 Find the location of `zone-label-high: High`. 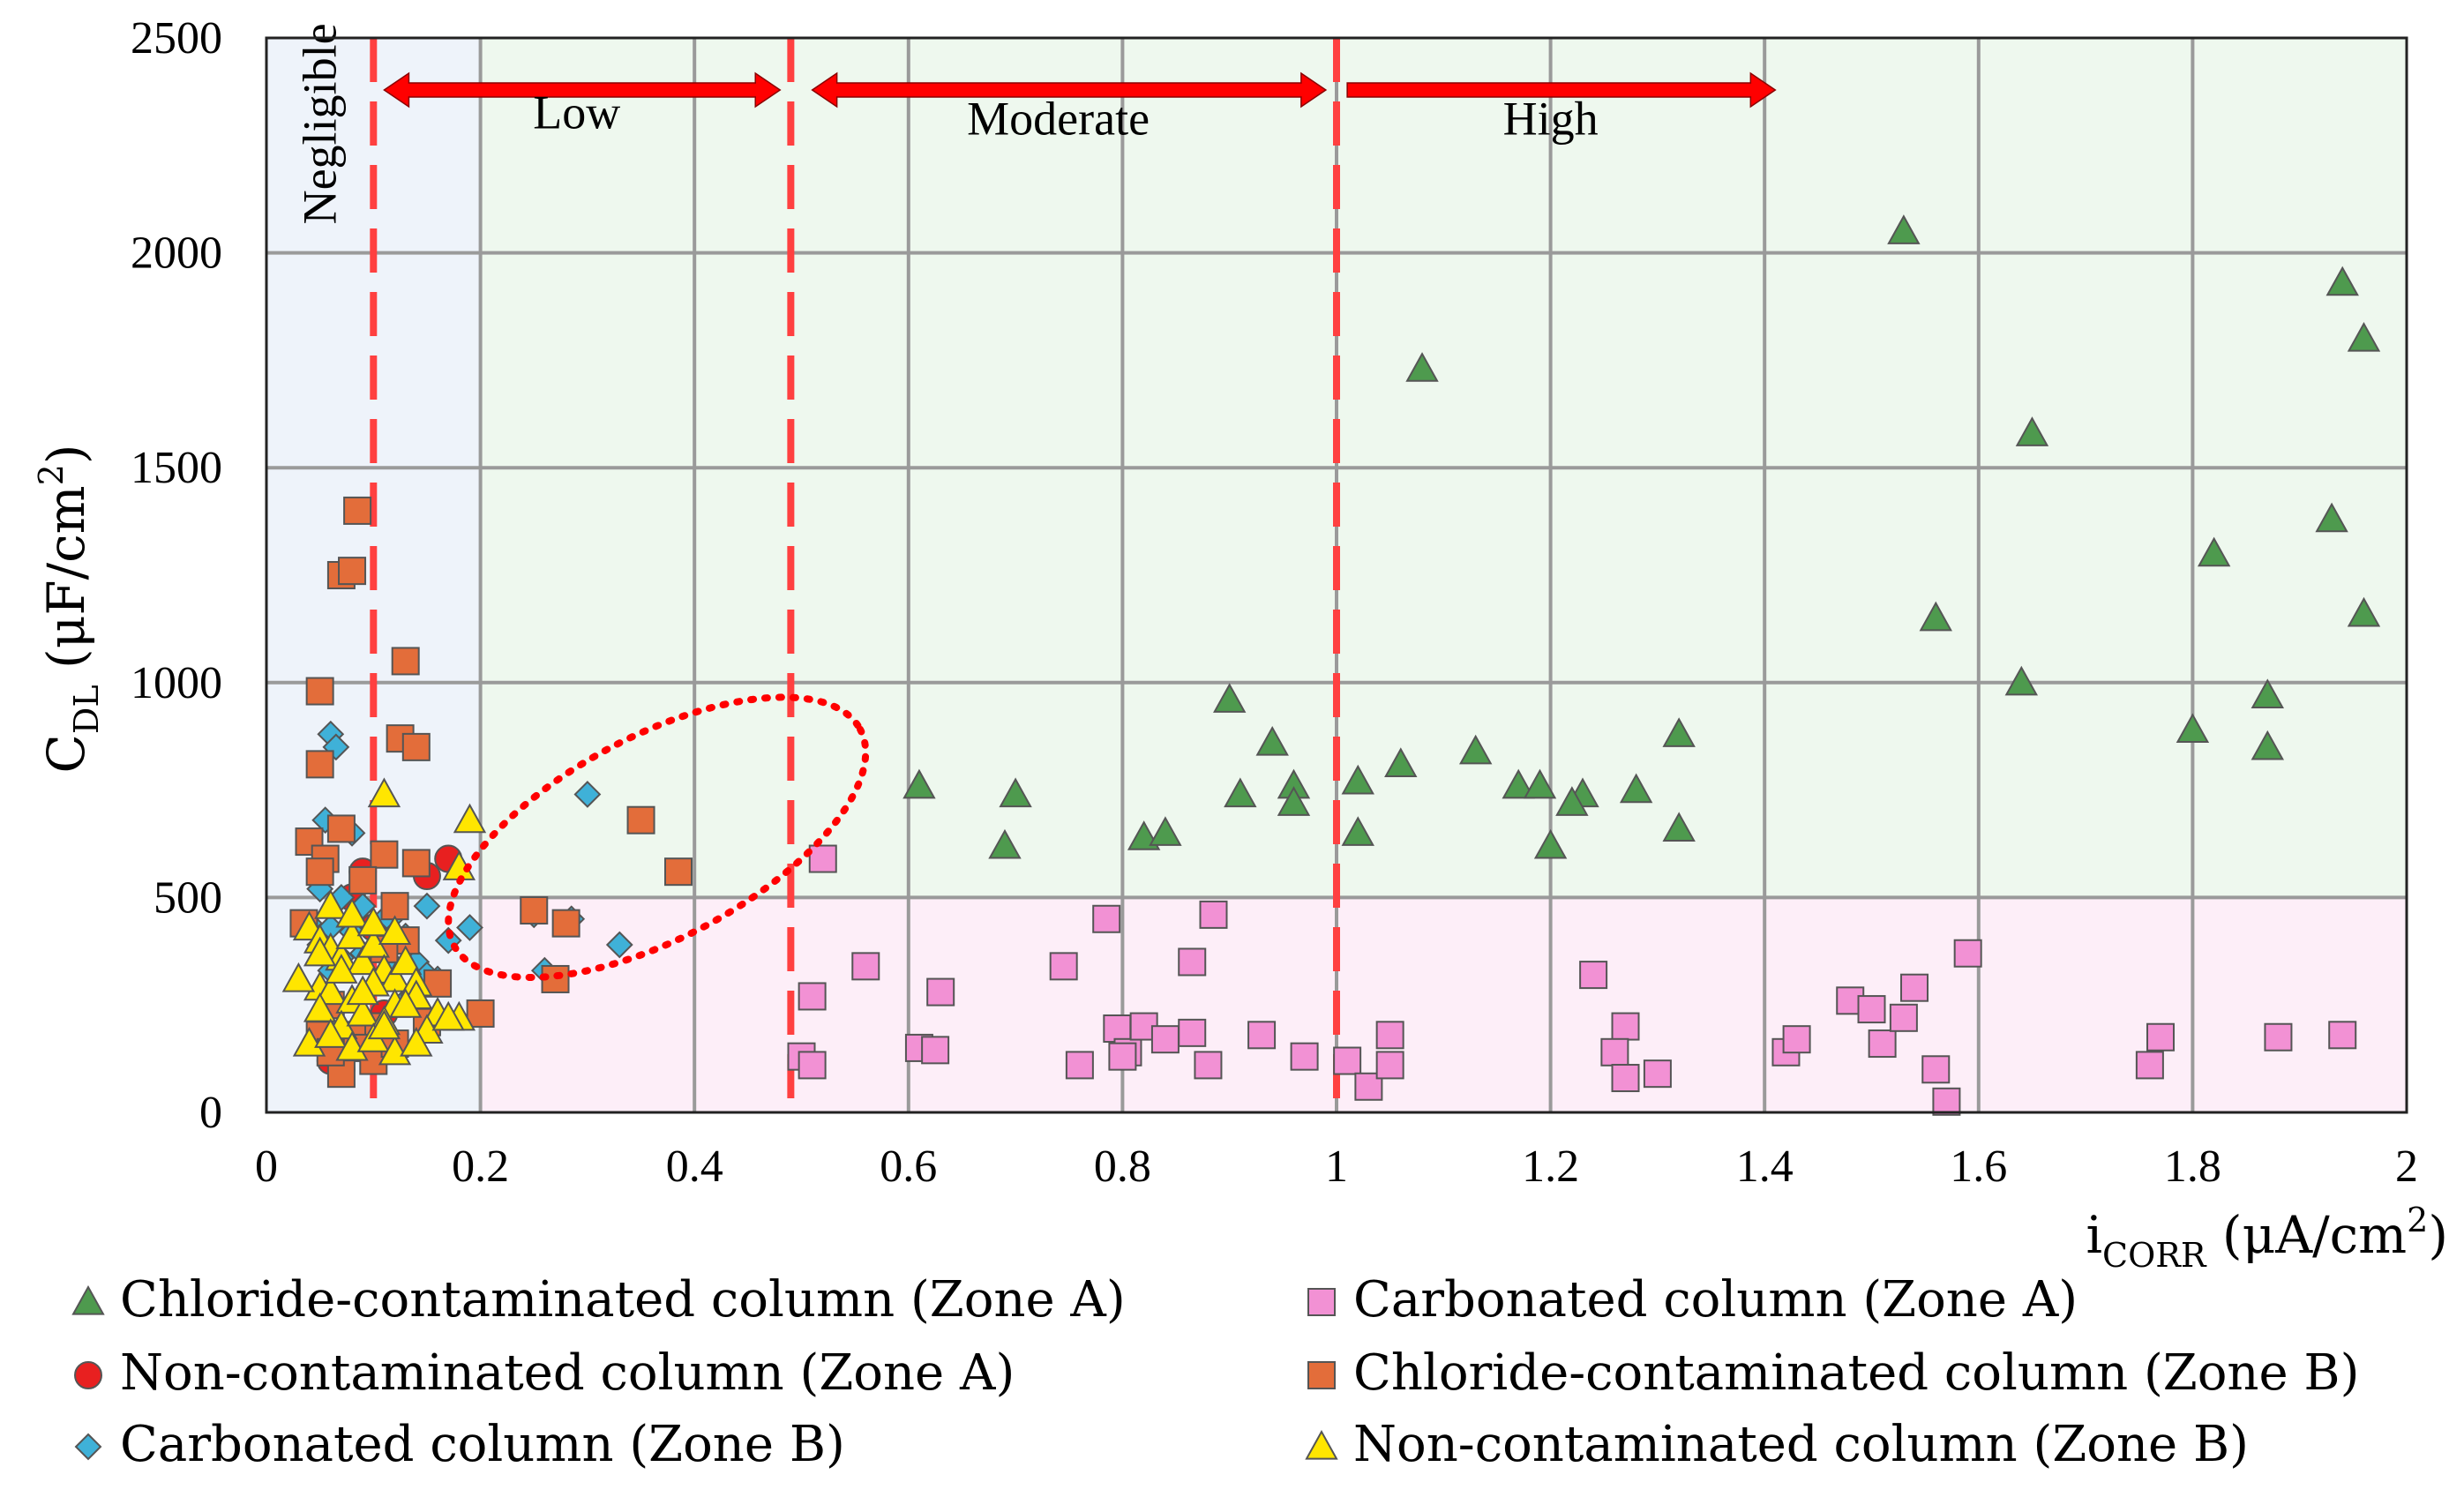

zone-label-high: High is located at coordinates (1551, 119).